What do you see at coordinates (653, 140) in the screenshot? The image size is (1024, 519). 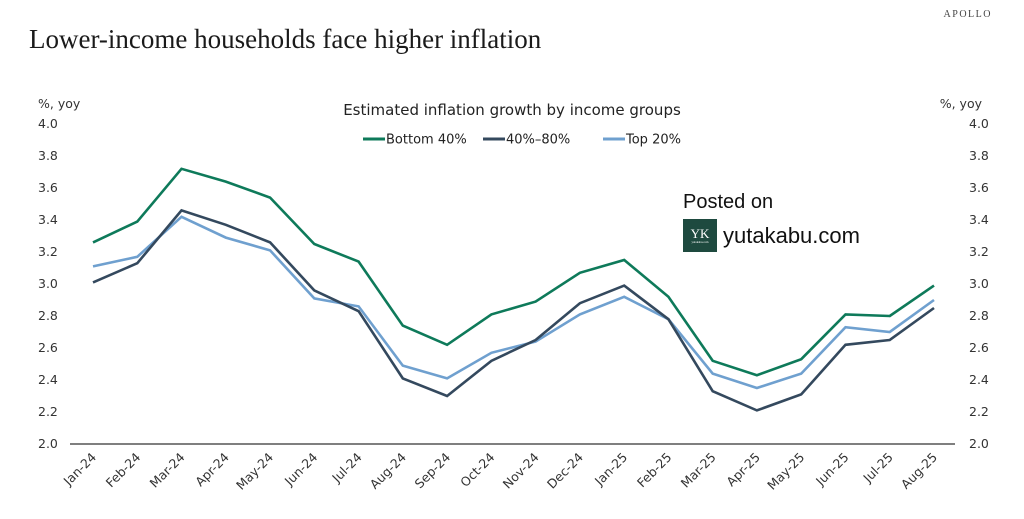 I see `legend-label: Top 20%` at bounding box center [653, 140].